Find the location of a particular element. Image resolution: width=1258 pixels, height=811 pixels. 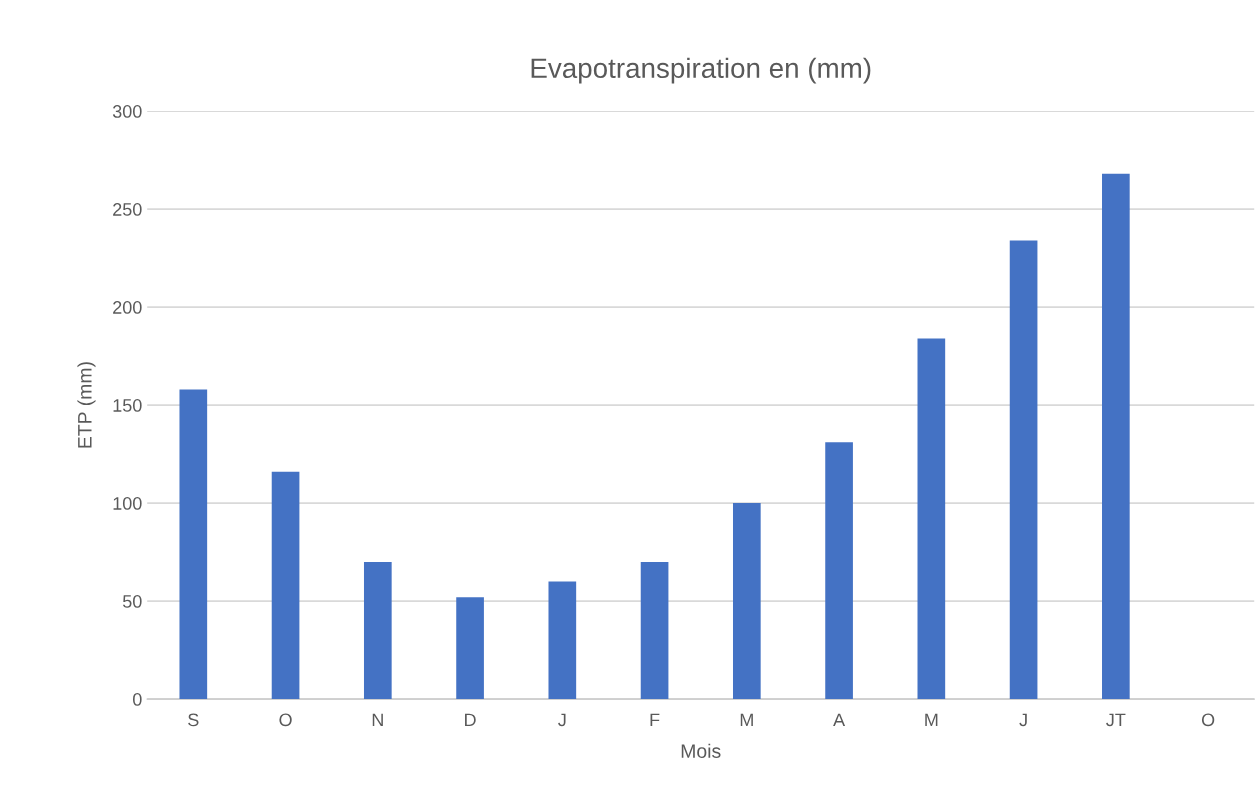

chart-title: Evapotranspiration en (mm) is located at coordinates (701, 70).